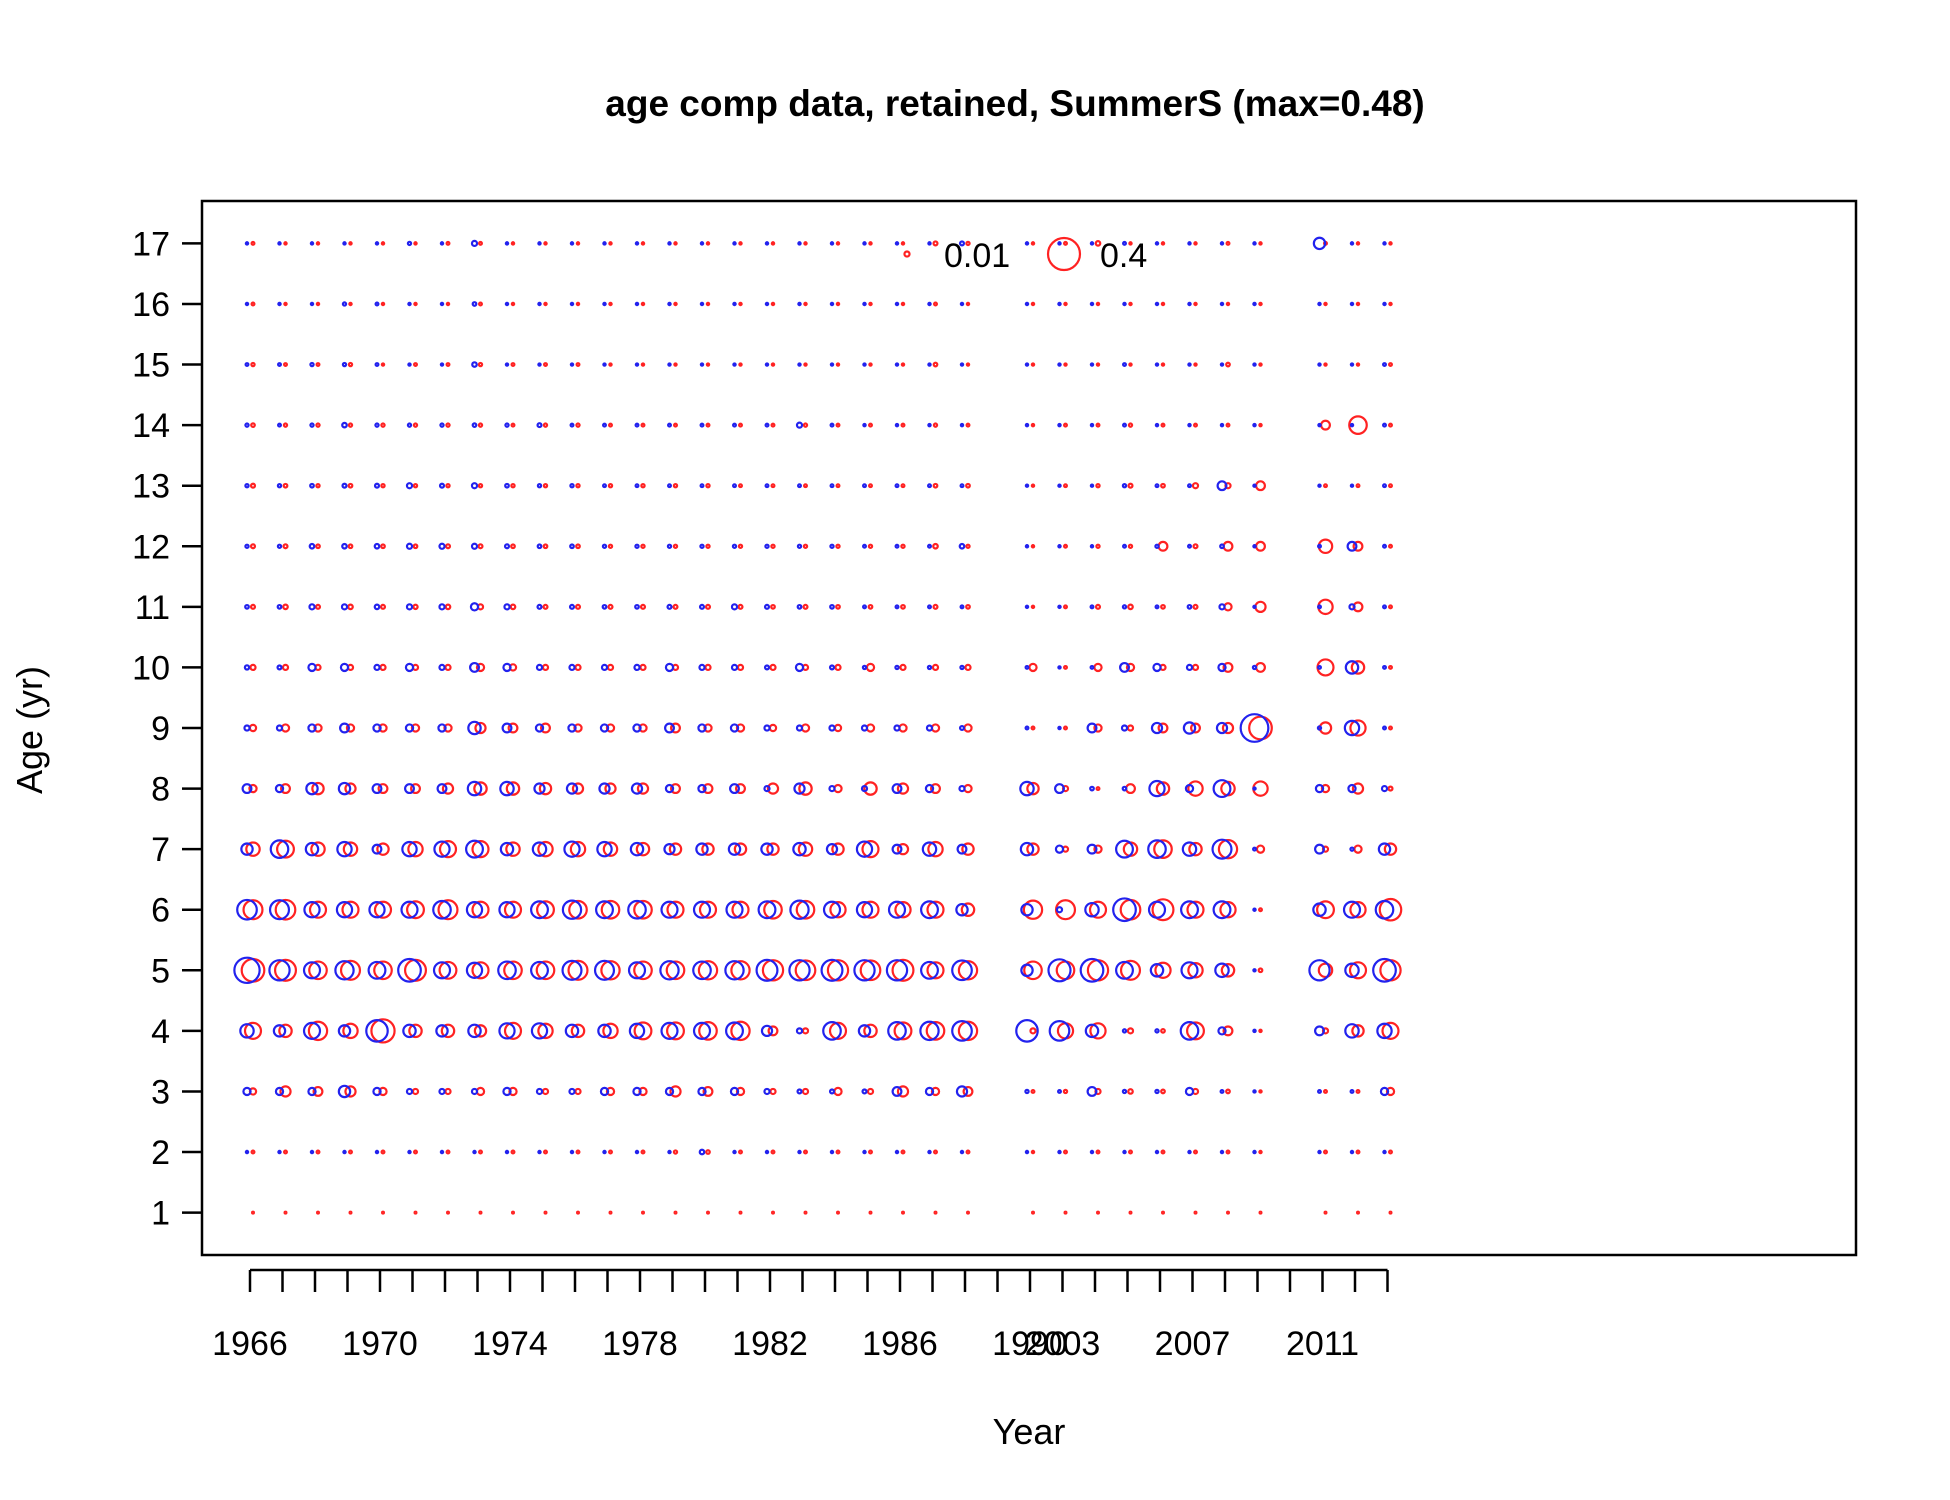 The image size is (1950, 1500). I want to click on legend: 0.01 0.4, so click(1025, 255).